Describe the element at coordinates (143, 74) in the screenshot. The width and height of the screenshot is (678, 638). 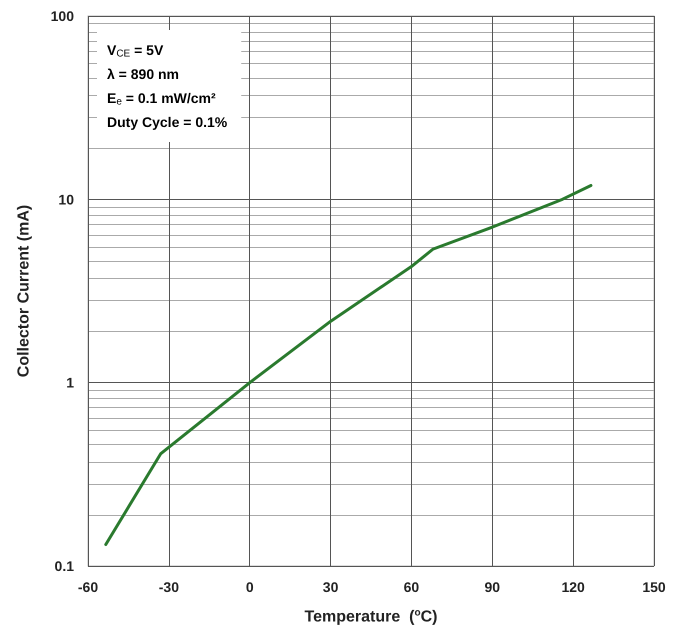
I see `annotation: λ = 890 nm` at that location.